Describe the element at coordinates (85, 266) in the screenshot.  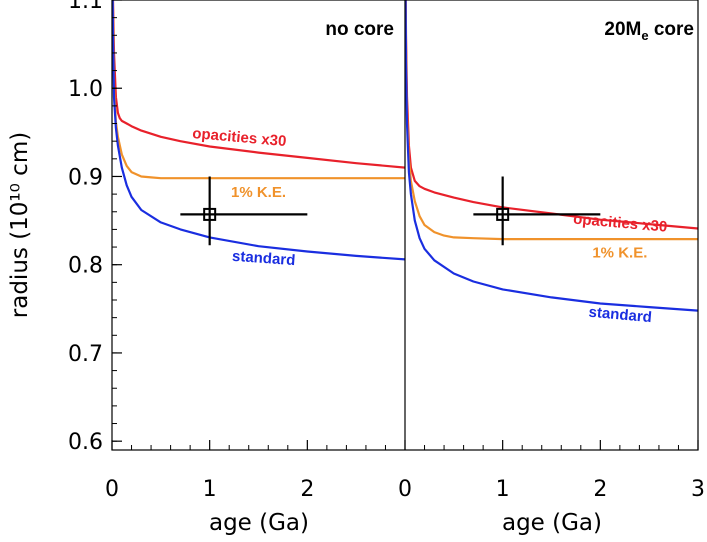
I see `y-tick-label: 0.8` at that location.